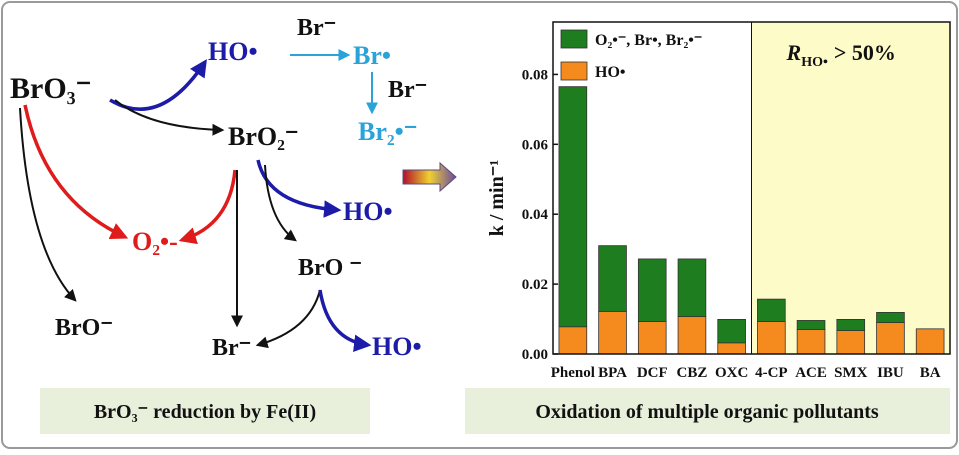  Describe the element at coordinates (692, 373) in the screenshot. I see `x-tick-label: CBZ` at that location.